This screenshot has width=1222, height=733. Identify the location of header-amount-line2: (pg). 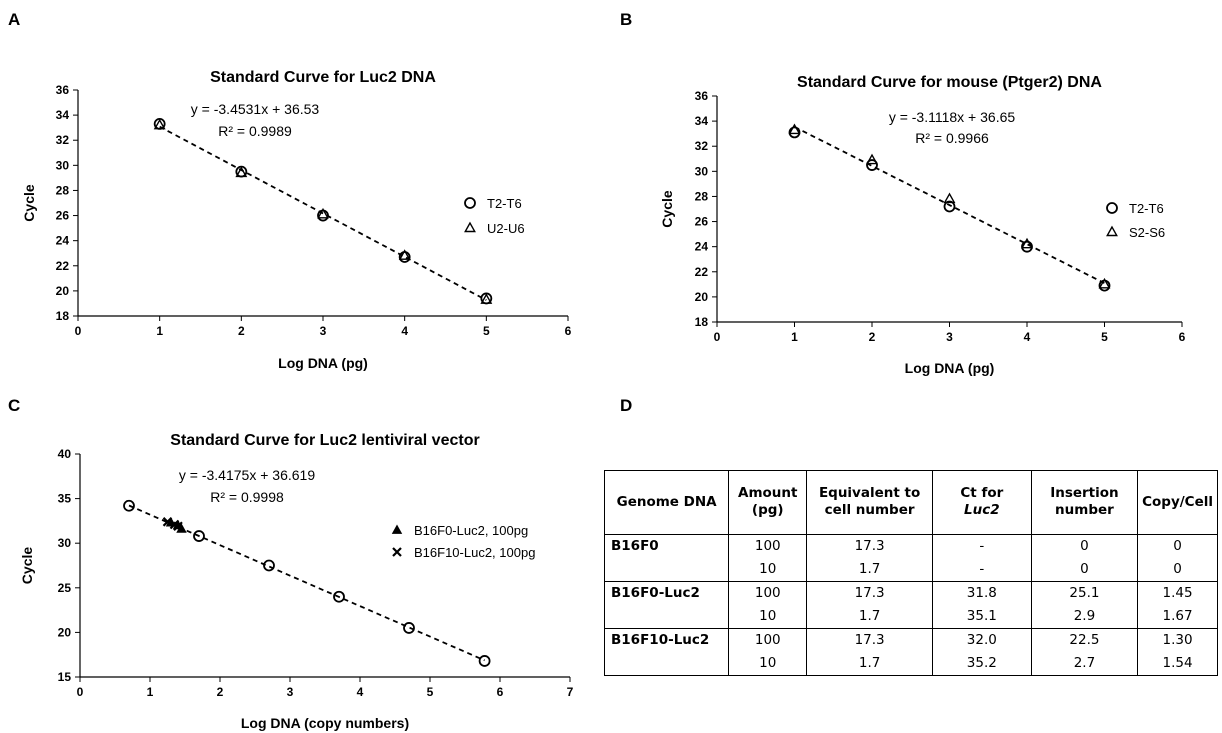
(767, 510).